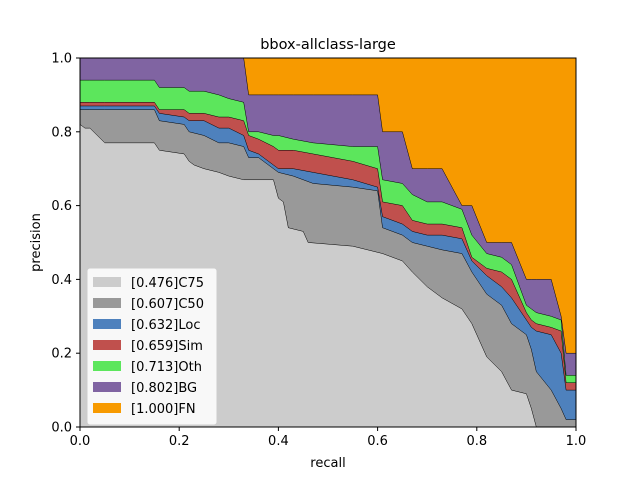  I want to click on x-tick-label: 0.8, so click(476, 441).